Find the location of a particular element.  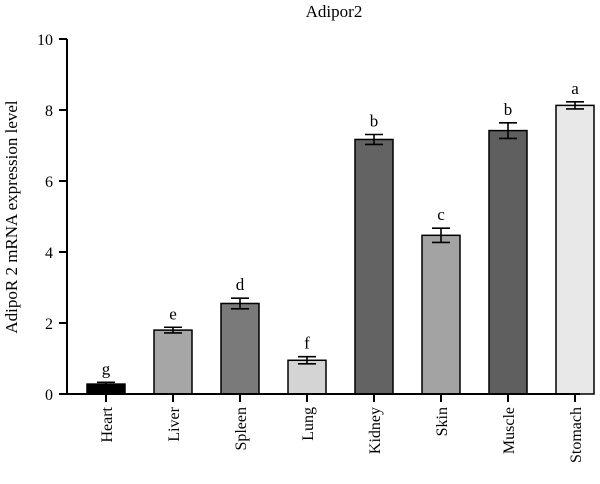

bar-muscle is located at coordinates (508, 262).